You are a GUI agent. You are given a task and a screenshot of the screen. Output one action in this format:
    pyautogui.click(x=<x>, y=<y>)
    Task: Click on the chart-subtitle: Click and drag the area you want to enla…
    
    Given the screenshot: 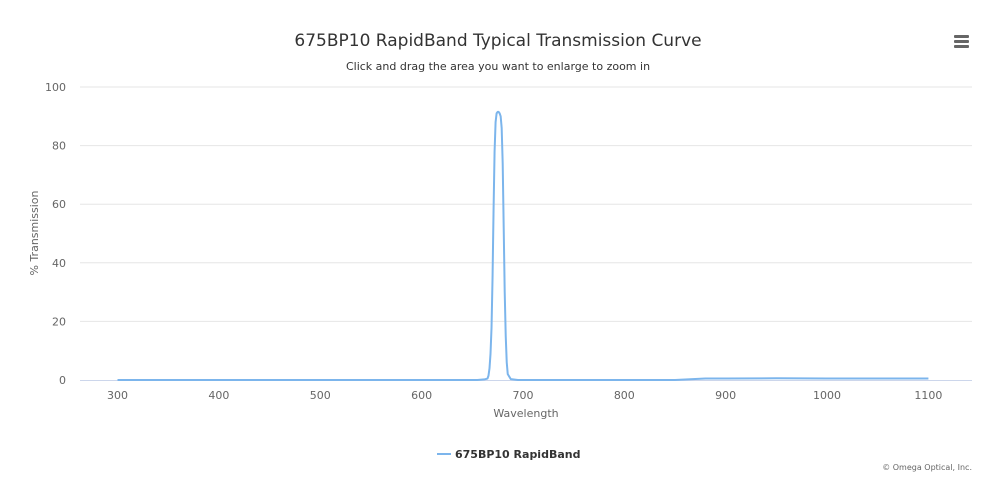 What is the action you would take?
    pyautogui.click(x=498, y=66)
    